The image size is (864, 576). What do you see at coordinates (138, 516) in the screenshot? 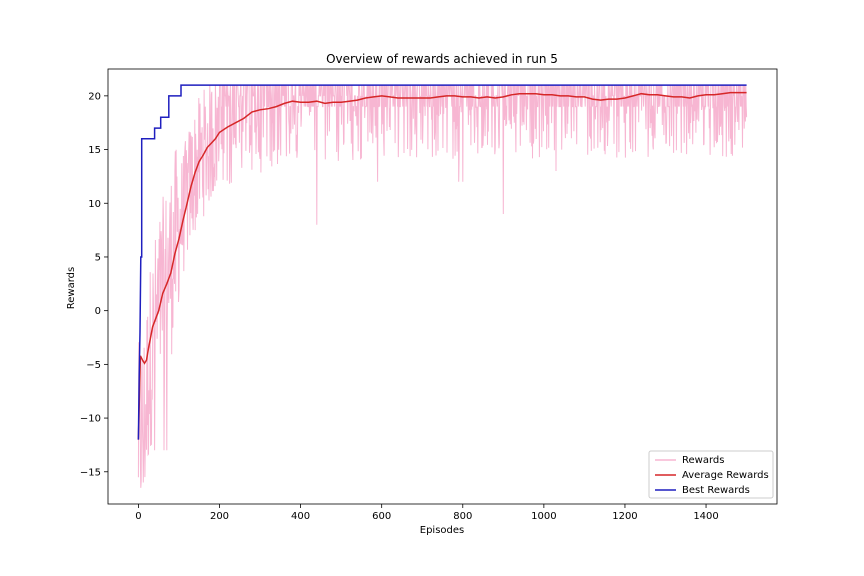
I see `x-tick-label: 0` at bounding box center [138, 516].